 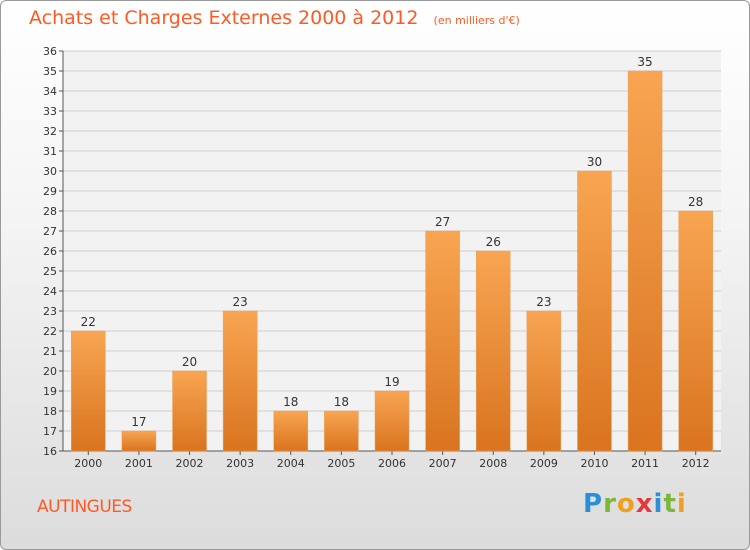 I want to click on y-tick-label: 36, so click(x=50, y=51).